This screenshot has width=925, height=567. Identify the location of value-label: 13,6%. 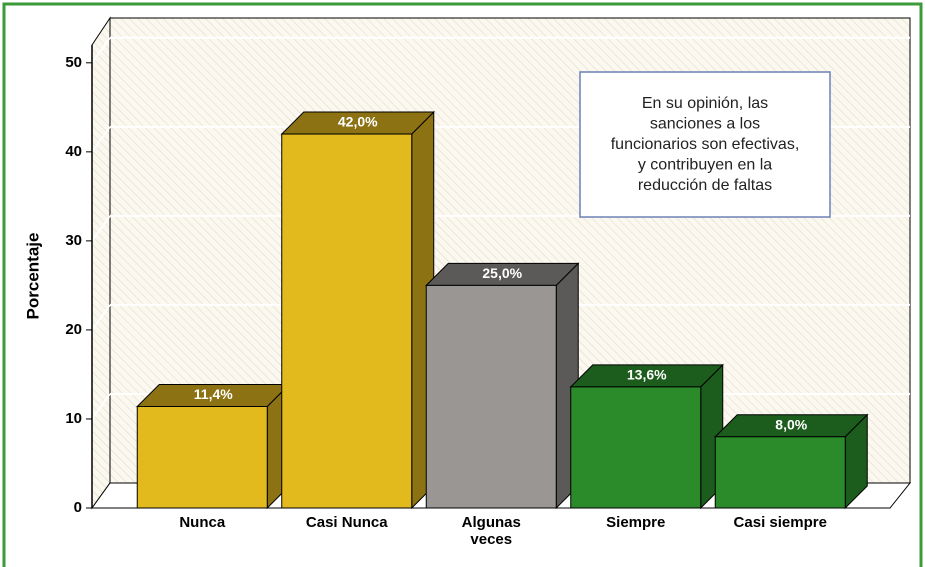
(647, 375).